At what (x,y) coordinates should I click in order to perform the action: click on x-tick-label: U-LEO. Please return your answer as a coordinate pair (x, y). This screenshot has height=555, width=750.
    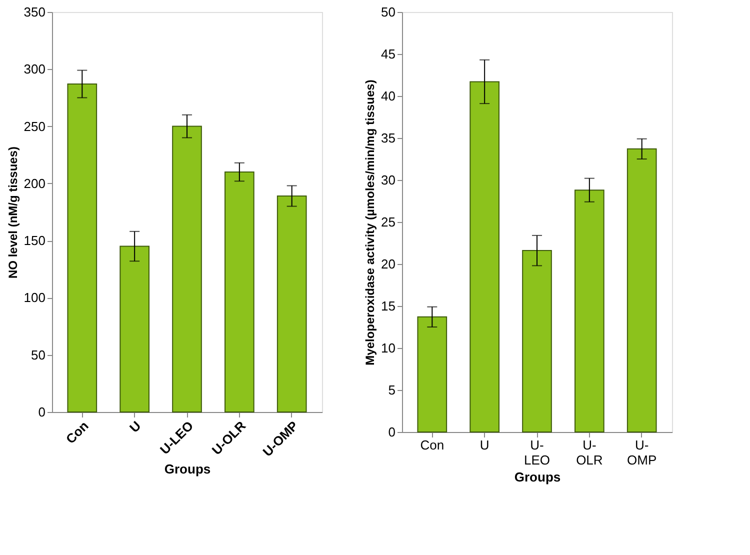
    Looking at the image, I should click on (537, 453).